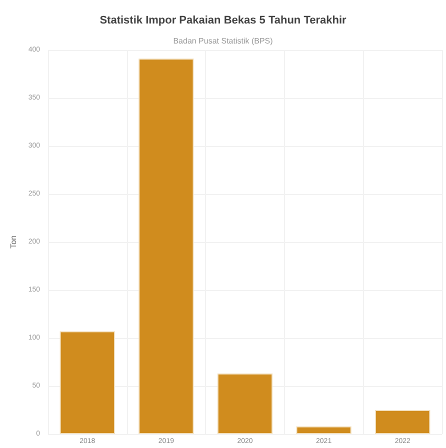 The width and height of the screenshot is (446, 448). Describe the element at coordinates (13, 242) in the screenshot. I see `y-axis-title: Ton` at that location.